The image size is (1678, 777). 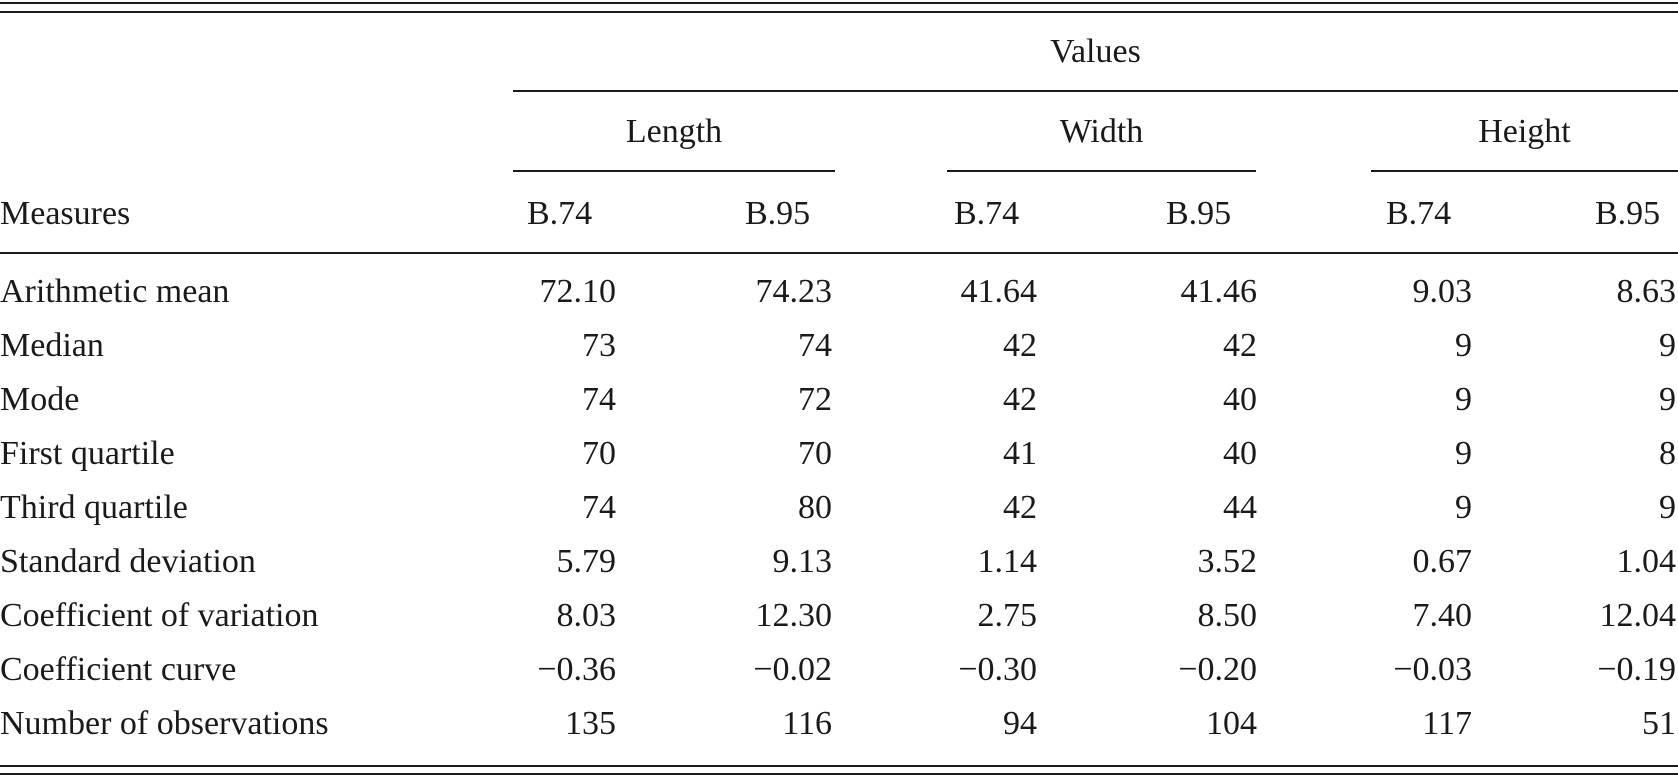 What do you see at coordinates (815, 399) in the screenshot?
I see `cell-length-b95: 72` at bounding box center [815, 399].